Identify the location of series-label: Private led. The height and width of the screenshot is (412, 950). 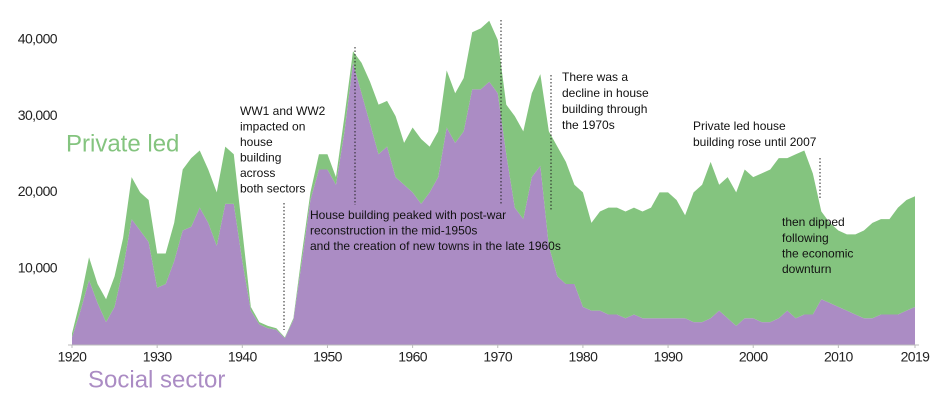
(122, 143).